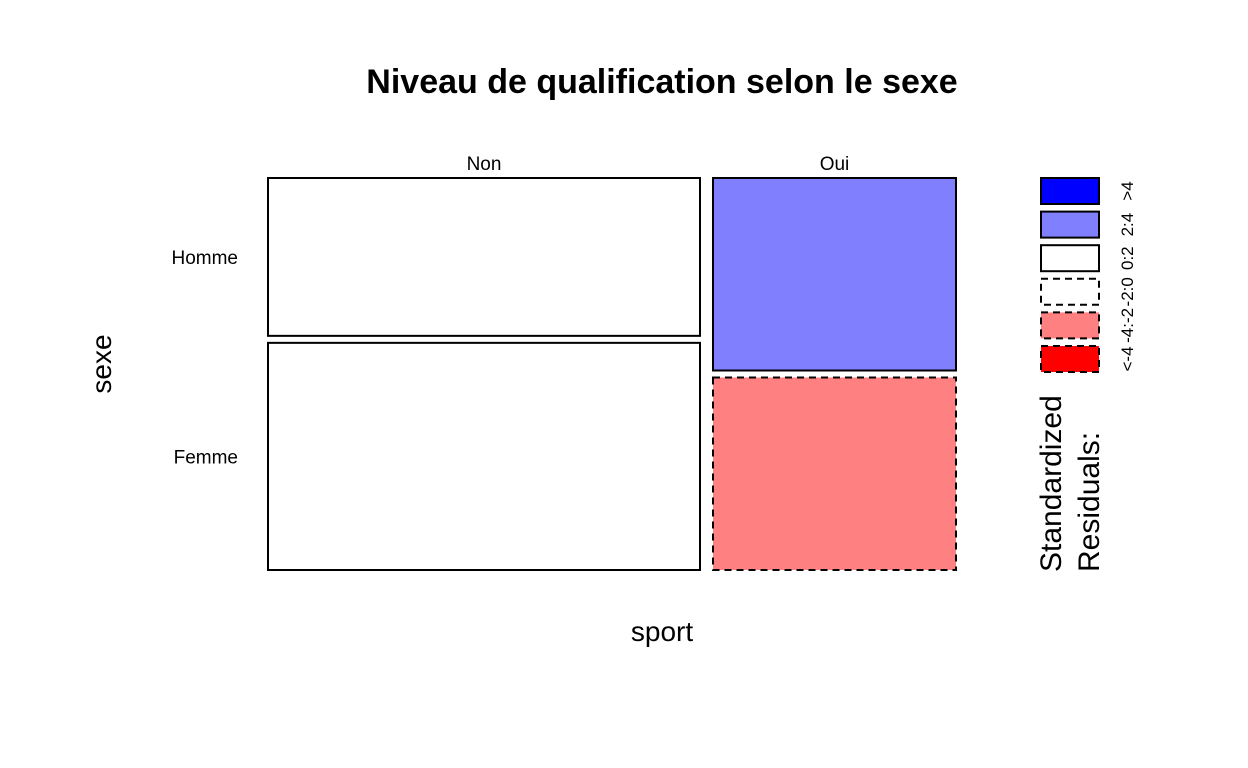 The image size is (1248, 768). Describe the element at coordinates (484, 257) in the screenshot. I see `tile-non-homme` at that location.